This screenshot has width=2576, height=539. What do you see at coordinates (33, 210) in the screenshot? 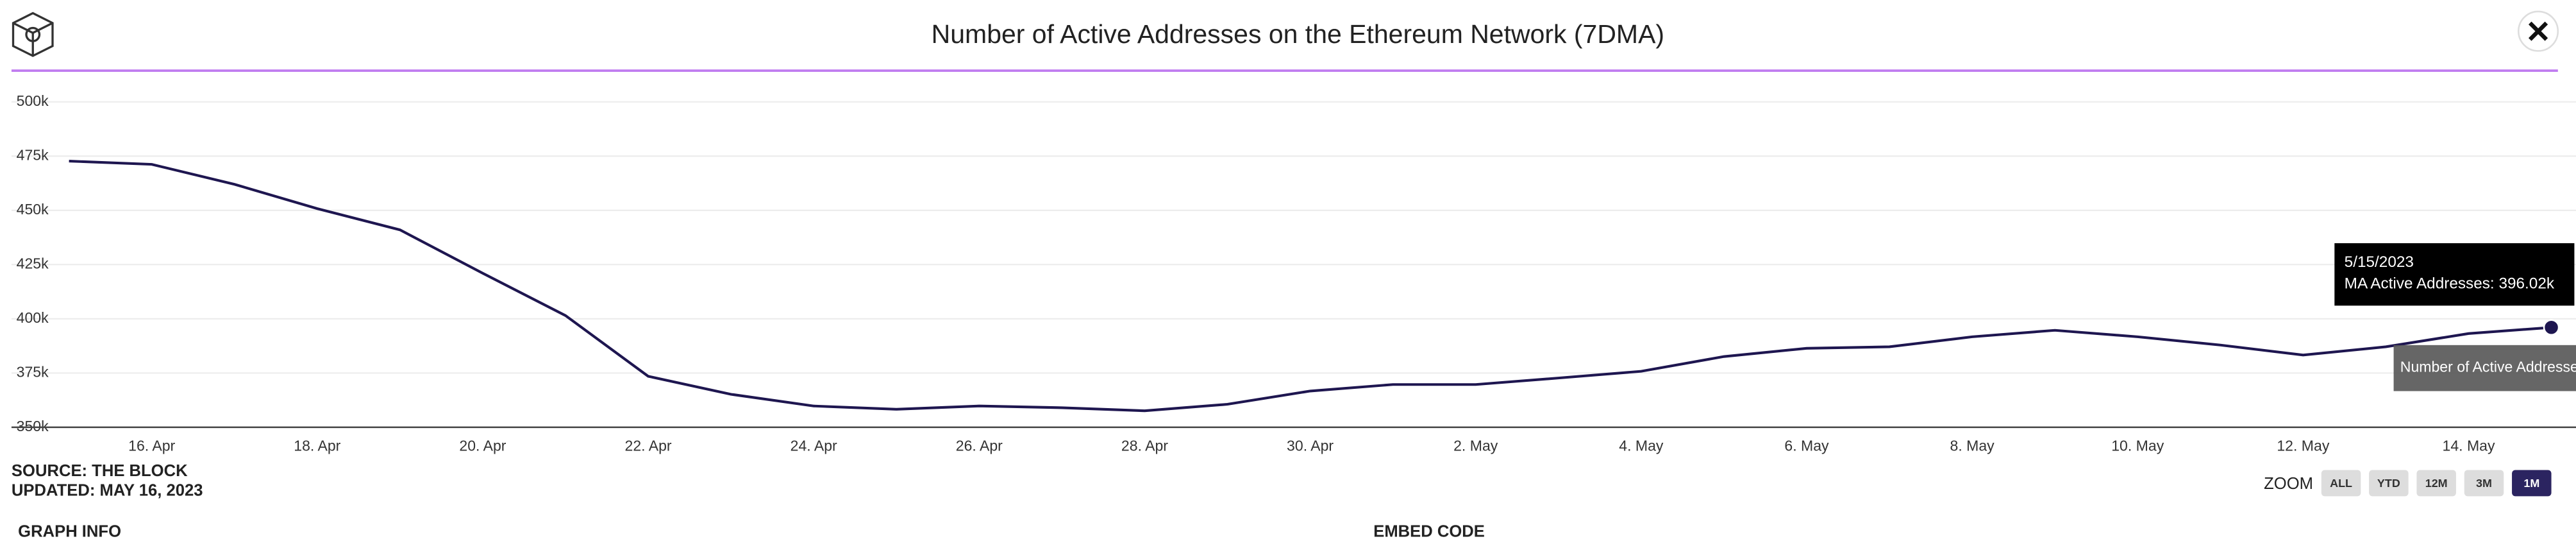
I see `y-tick-label: 450k` at bounding box center [33, 210].